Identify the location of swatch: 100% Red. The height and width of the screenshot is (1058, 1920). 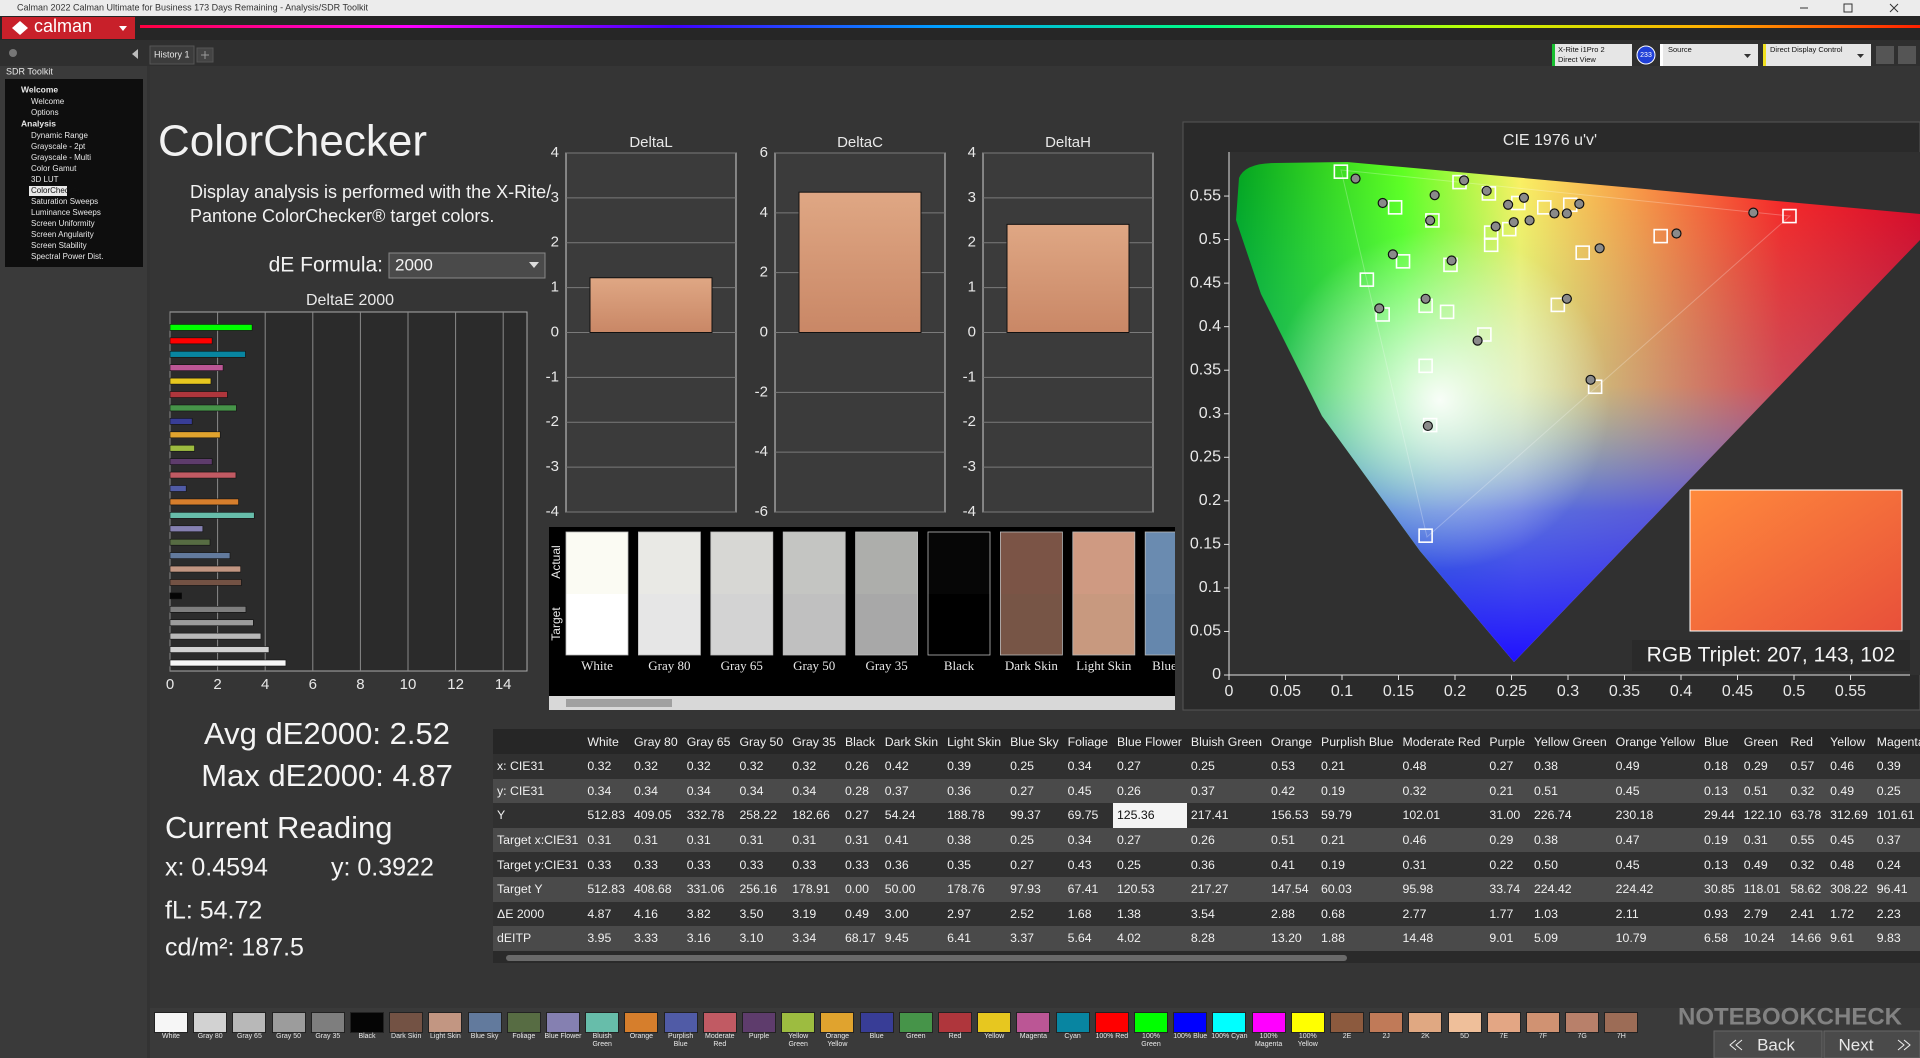
(1112, 1026).